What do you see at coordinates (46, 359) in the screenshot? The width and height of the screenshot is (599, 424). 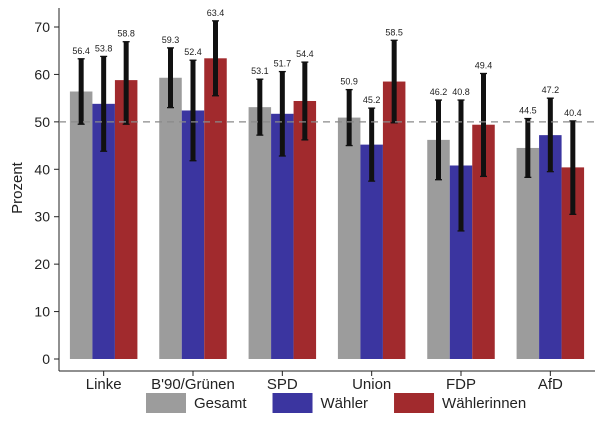 I see `y-tick-label: 0` at bounding box center [46, 359].